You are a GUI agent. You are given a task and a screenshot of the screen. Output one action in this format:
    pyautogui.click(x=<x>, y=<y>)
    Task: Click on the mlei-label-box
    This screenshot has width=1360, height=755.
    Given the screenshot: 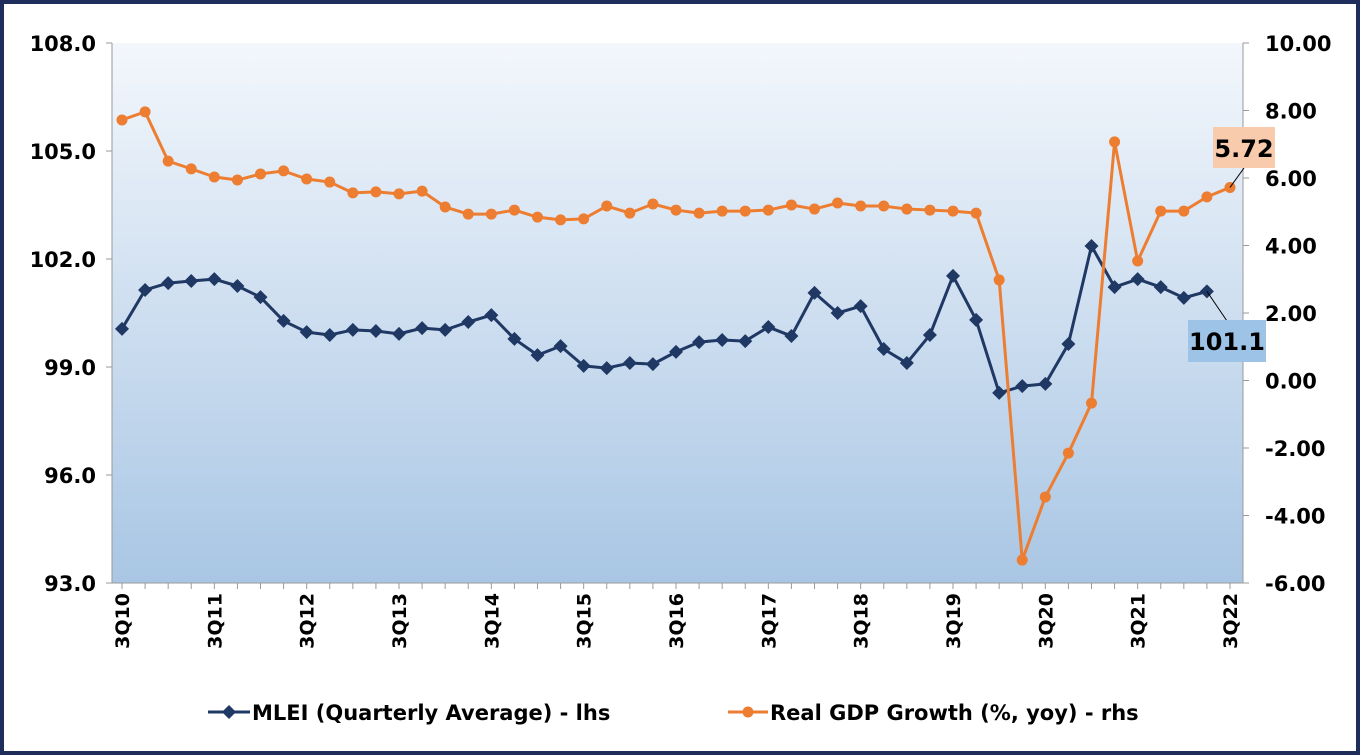 What is the action you would take?
    pyautogui.click(x=1227, y=341)
    